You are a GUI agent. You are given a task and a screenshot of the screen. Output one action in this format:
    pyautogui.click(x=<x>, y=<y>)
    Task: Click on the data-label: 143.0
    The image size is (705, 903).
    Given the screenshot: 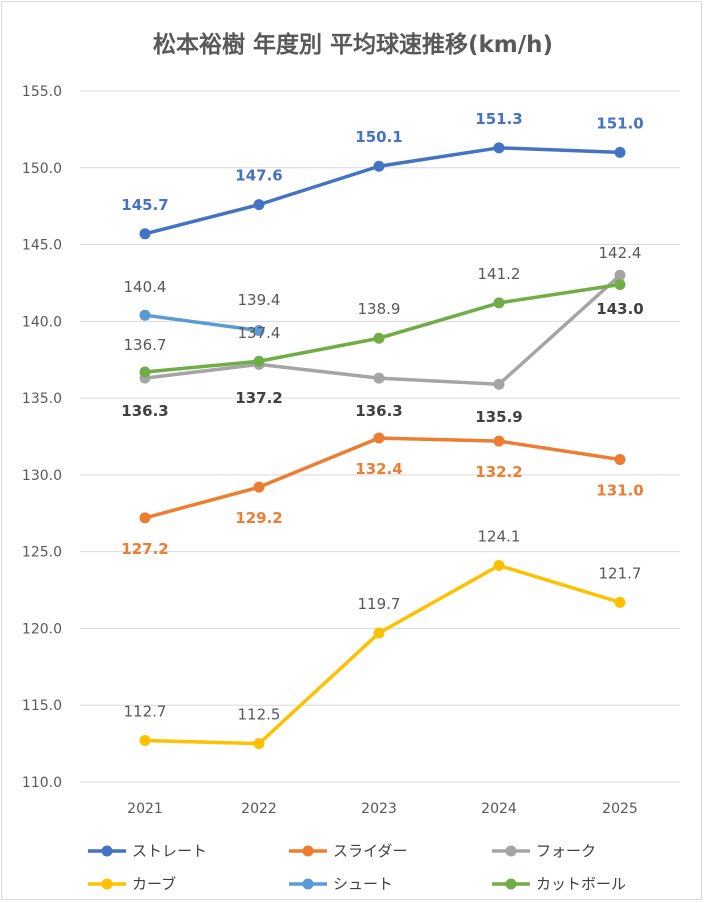 What is the action you would take?
    pyautogui.click(x=619, y=309)
    